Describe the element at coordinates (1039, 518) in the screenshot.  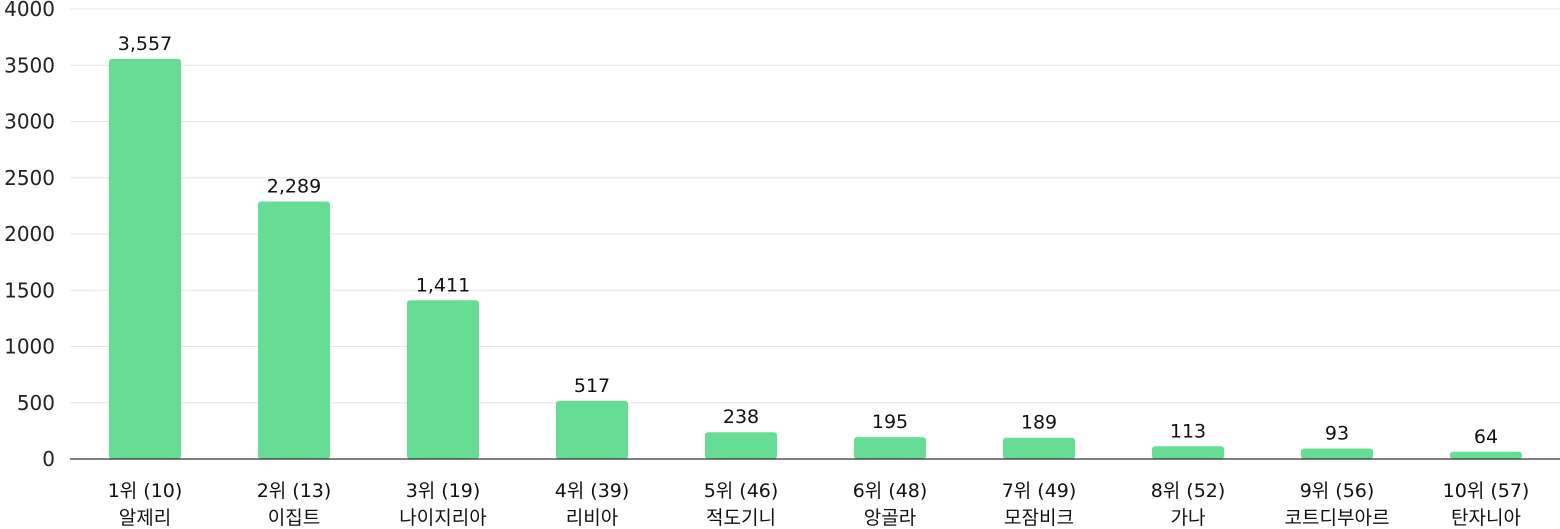
I see `x-tick-label-country: 모잠비크` at that location.